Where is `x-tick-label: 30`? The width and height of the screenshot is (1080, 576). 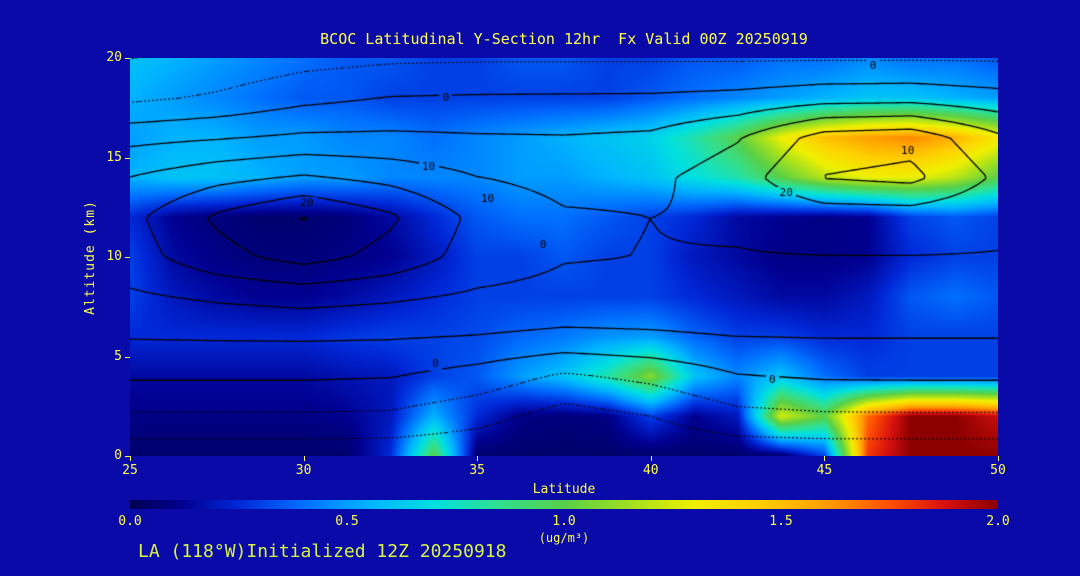
x-tick-label: 30 is located at coordinates (303, 470).